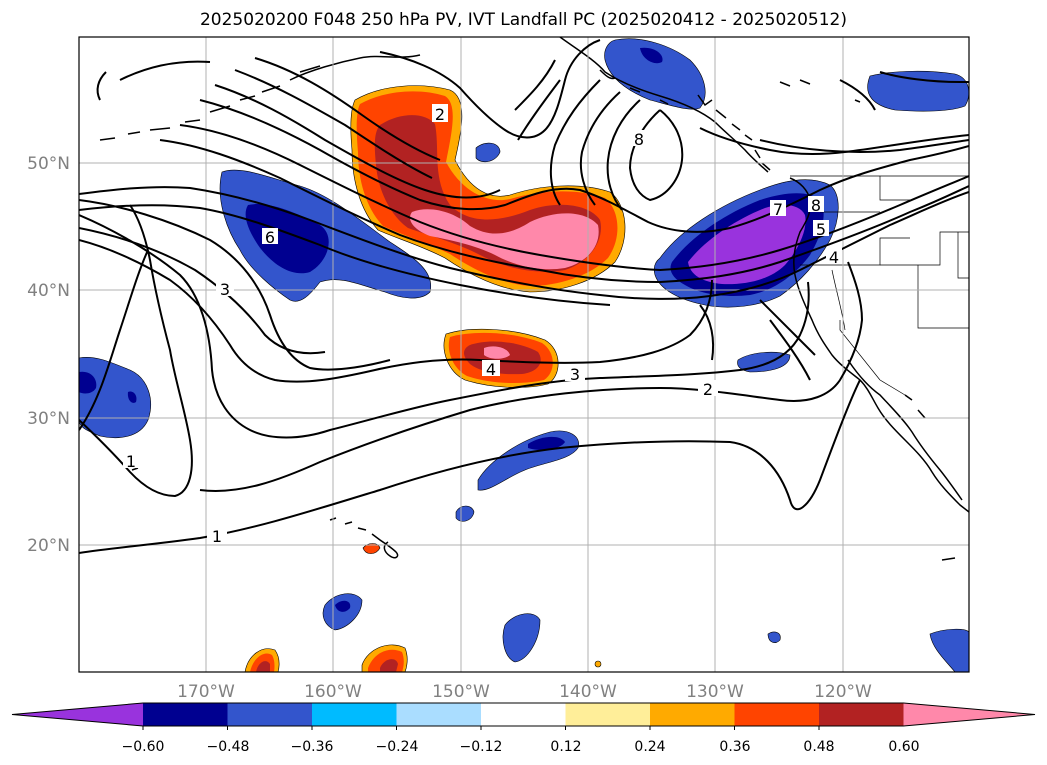 The image size is (1047, 765). Describe the element at coordinates (190, 113) in the screenshot. I see `aleutian-islands` at that location.